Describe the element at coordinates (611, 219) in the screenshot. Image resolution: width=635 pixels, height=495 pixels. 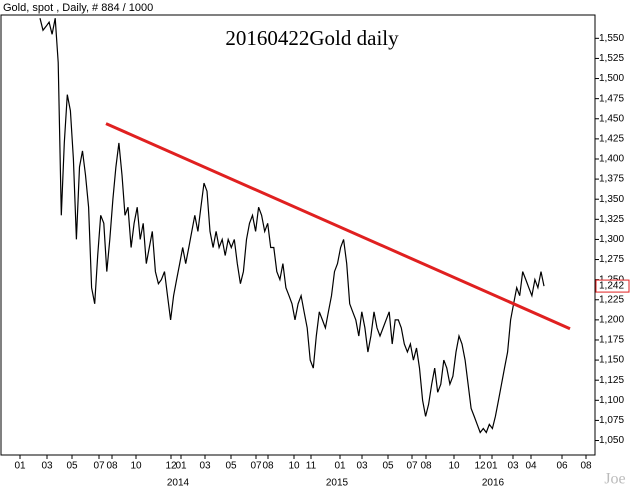
I see `y-tick-label: 1,325` at that location.